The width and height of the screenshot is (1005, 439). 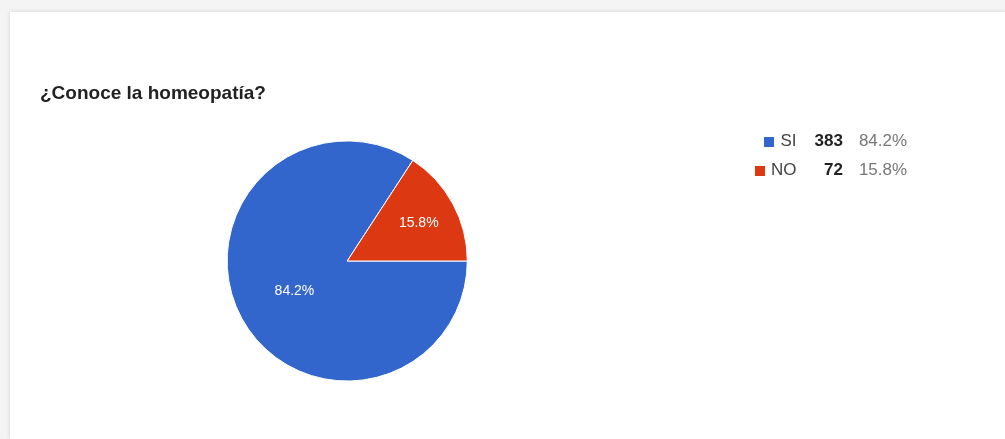 What do you see at coordinates (833, 170) in the screenshot?
I see `text: 72` at bounding box center [833, 170].